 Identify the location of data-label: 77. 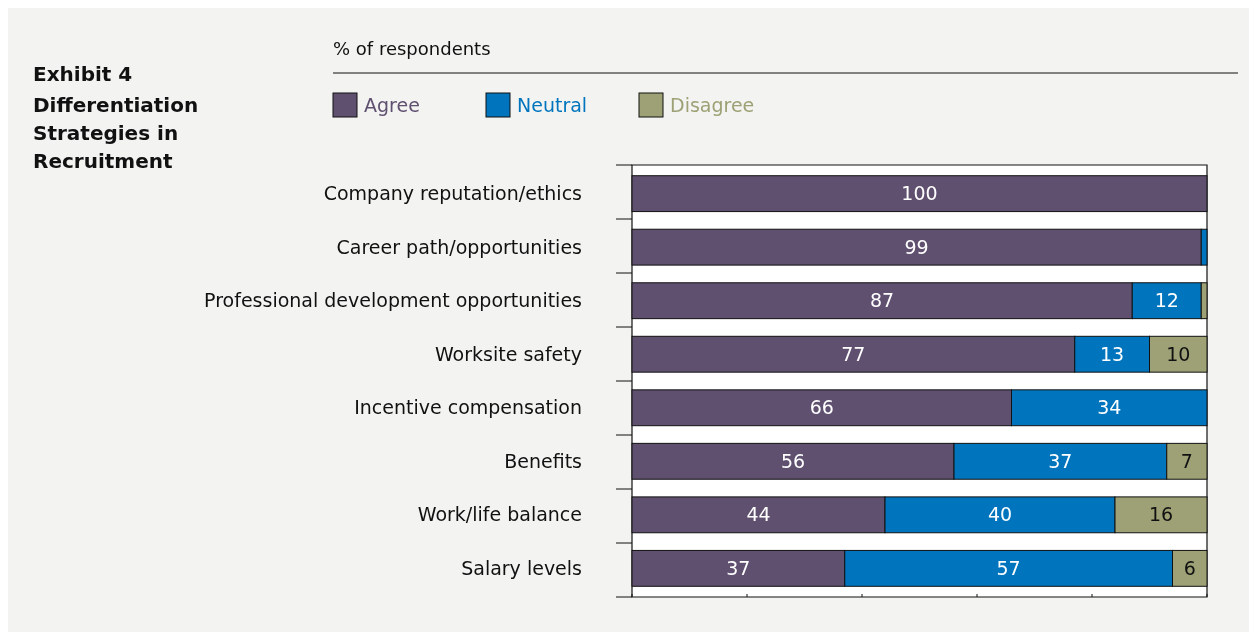
(853, 353).